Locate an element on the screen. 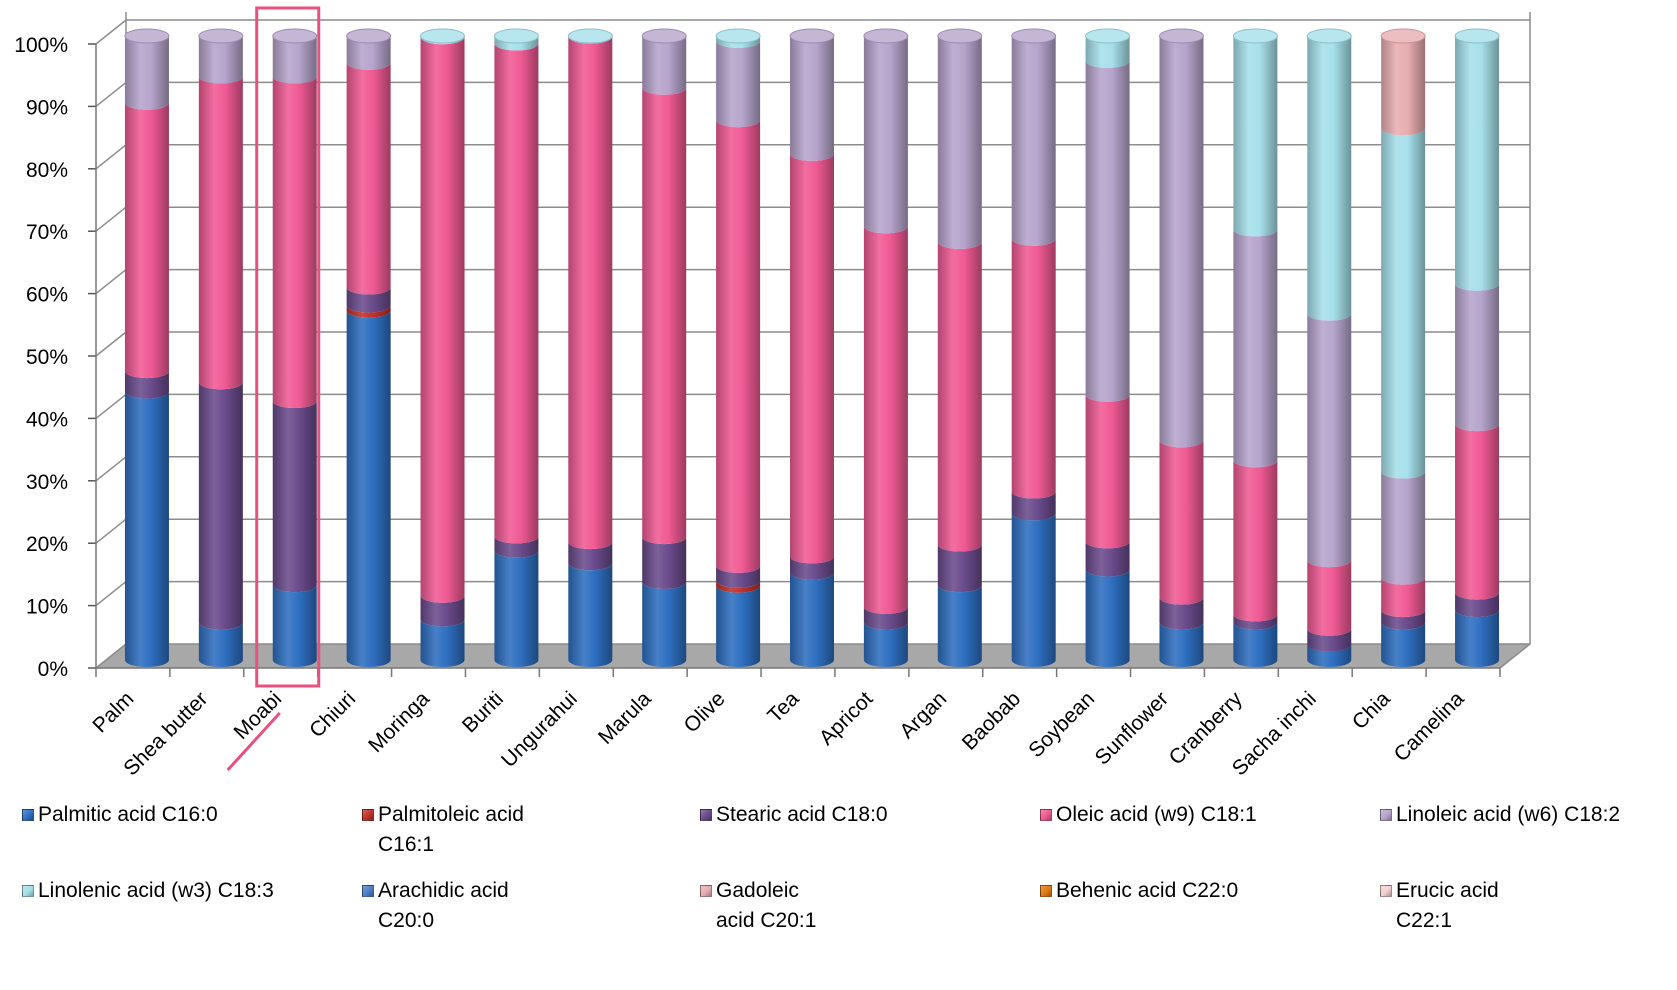  highlight-box is located at coordinates (288, 347).